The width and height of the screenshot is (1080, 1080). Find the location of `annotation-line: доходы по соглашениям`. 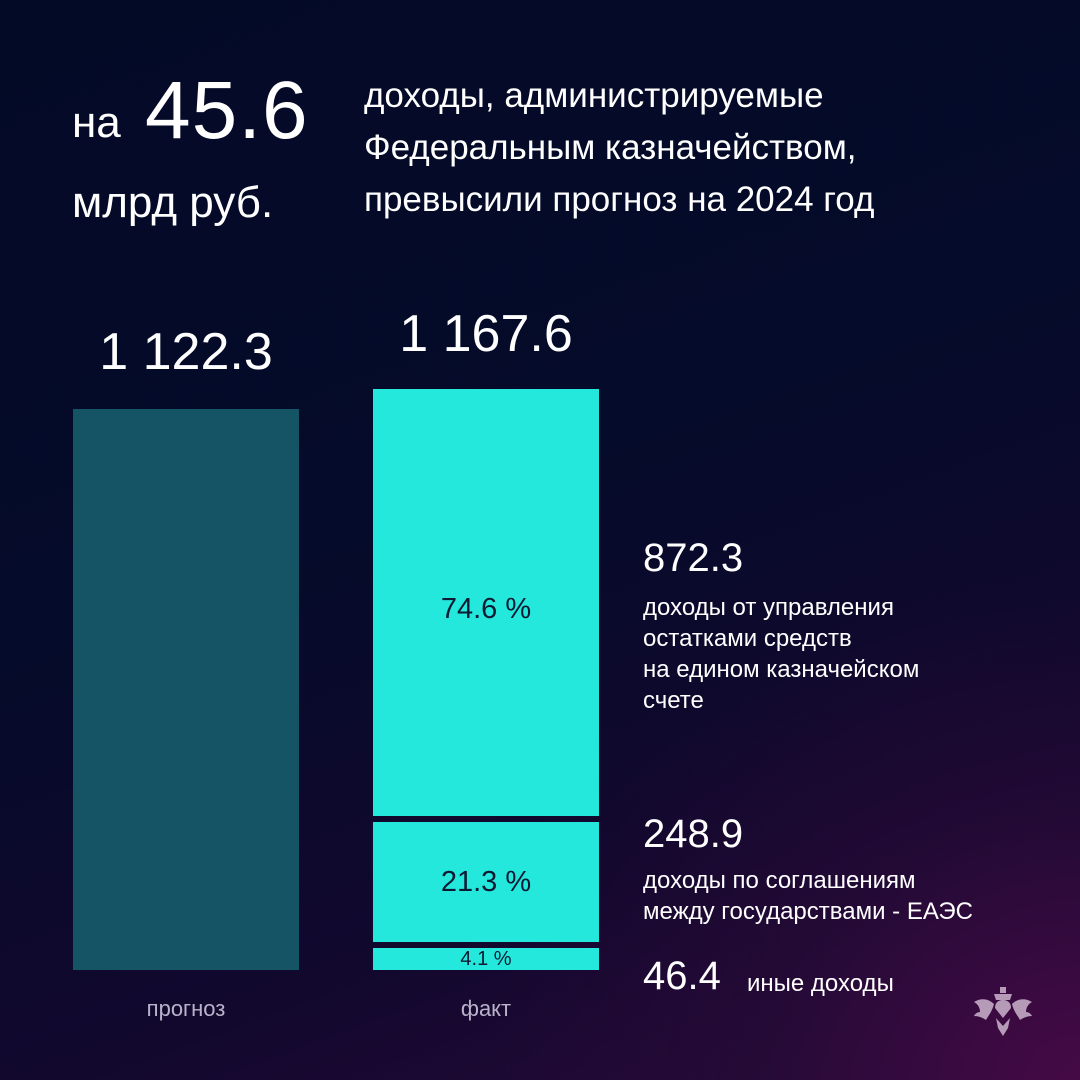

annotation-line: доходы по соглашениям is located at coordinates (779, 880).